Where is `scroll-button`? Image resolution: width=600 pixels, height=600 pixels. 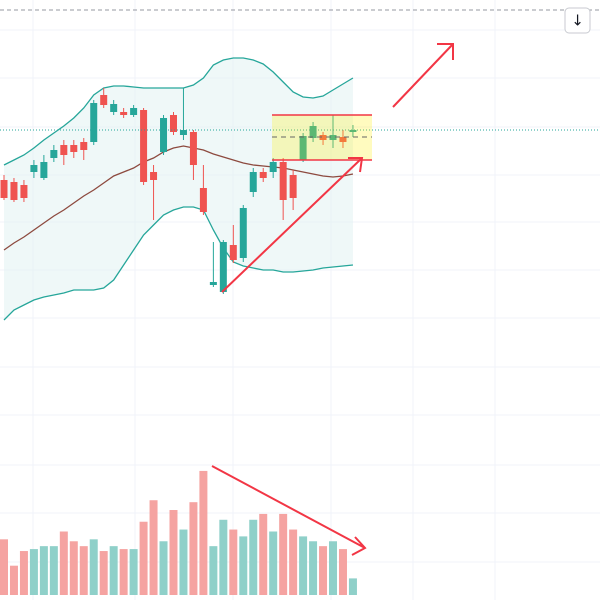 scroll-button is located at coordinates (577, 20).